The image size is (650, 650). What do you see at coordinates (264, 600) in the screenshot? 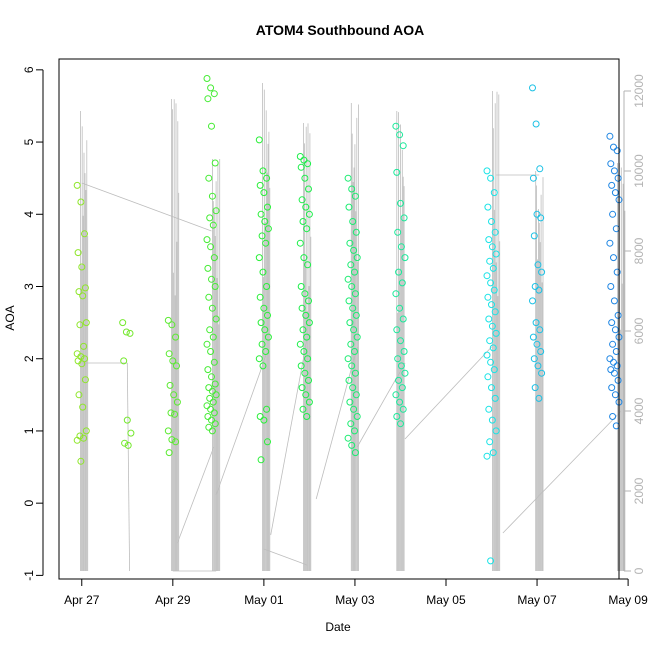
I see `x-tick-label: May 01` at bounding box center [264, 600].